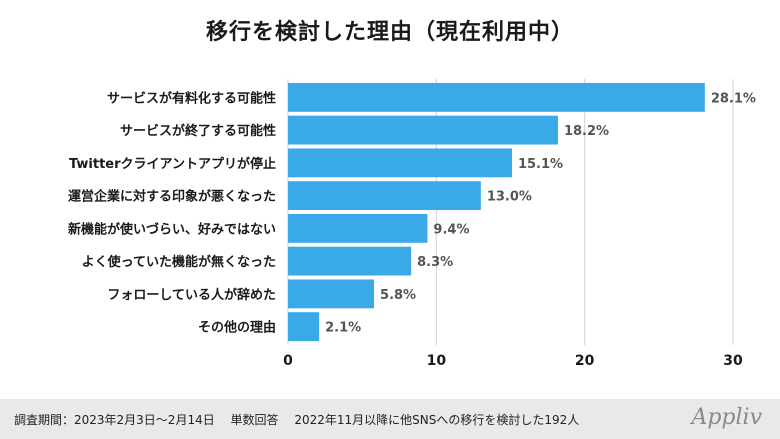 The height and width of the screenshot is (439, 780). Describe the element at coordinates (172, 164) in the screenshot. I see `category-label: Twitterクライアントアプリが停止` at that location.